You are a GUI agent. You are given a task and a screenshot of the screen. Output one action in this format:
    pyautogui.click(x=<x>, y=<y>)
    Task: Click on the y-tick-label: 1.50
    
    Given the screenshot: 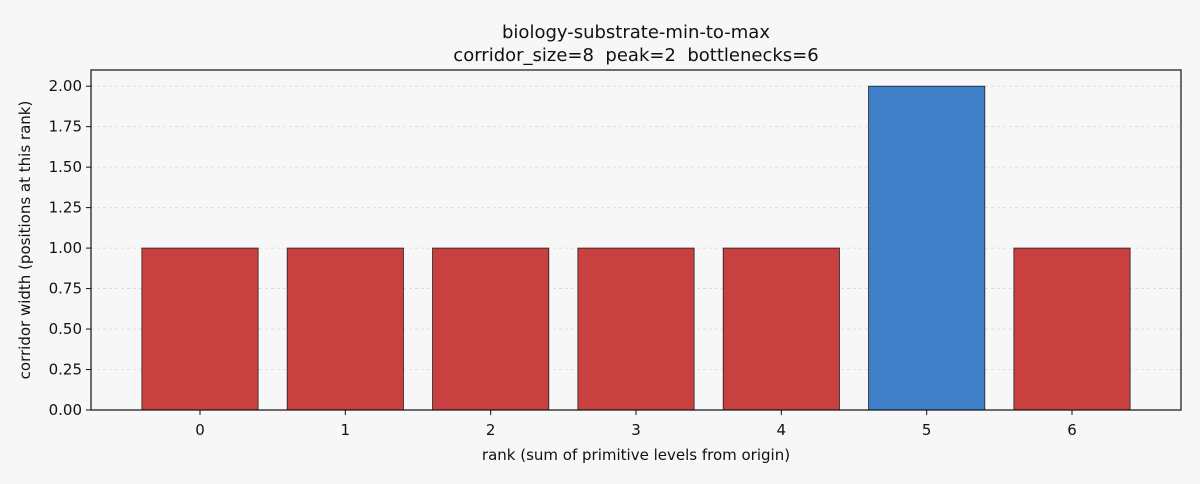 What is the action you would take?
    pyautogui.click(x=65, y=167)
    